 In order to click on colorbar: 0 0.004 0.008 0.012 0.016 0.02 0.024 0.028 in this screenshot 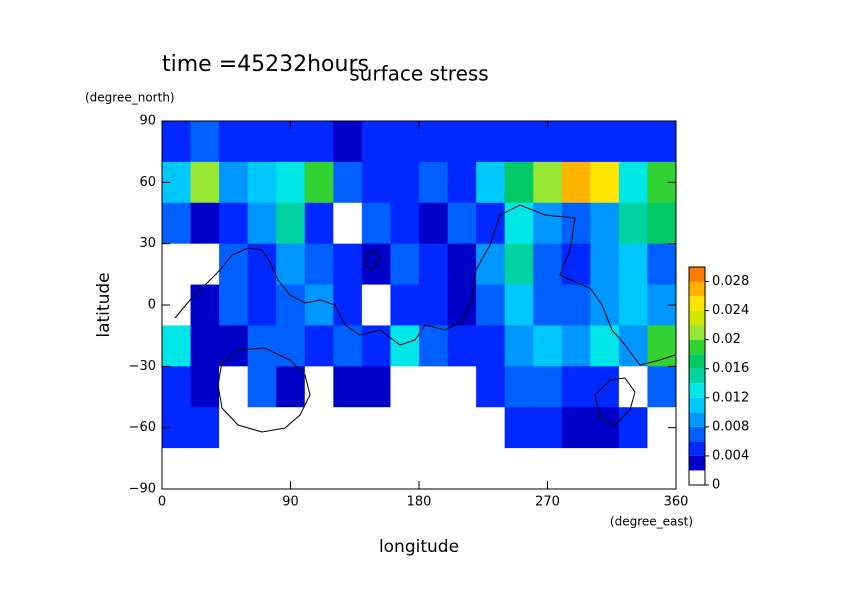, I will do `click(718, 379)`.